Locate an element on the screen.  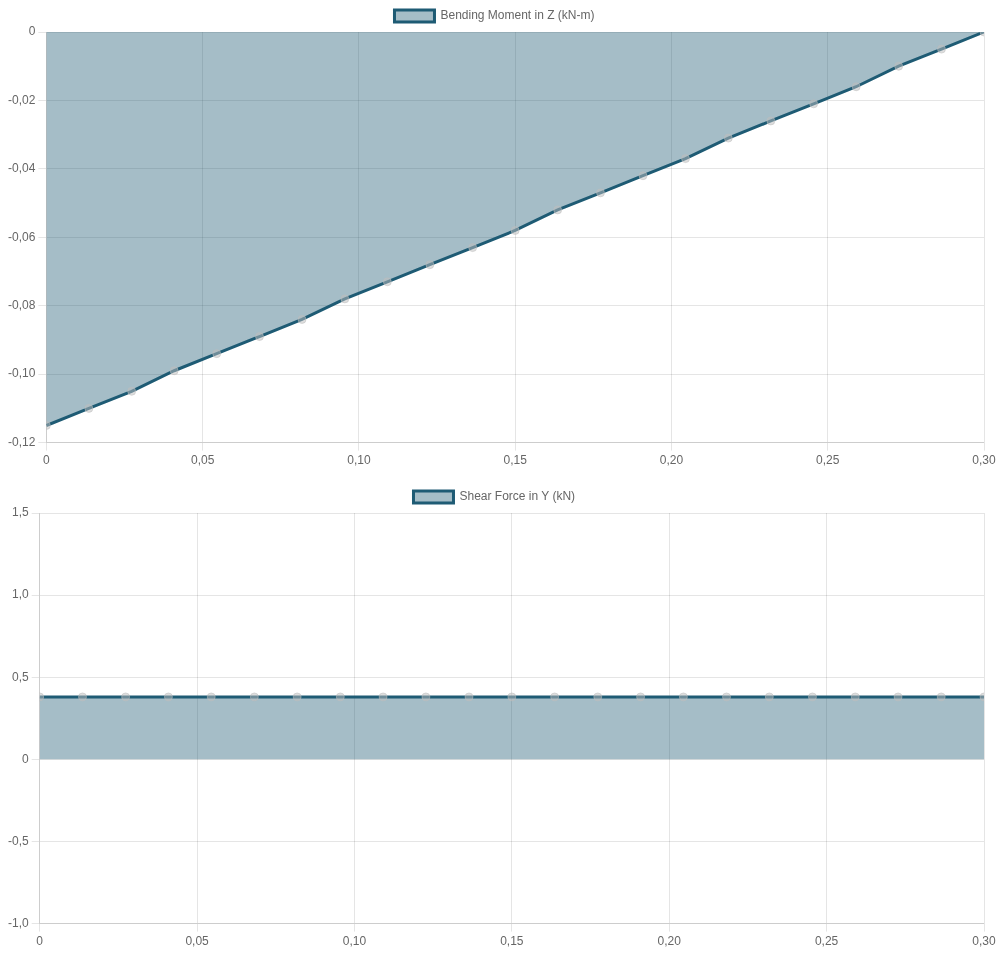
y-tick-label: -0,02 is located at coordinates (21, 99).